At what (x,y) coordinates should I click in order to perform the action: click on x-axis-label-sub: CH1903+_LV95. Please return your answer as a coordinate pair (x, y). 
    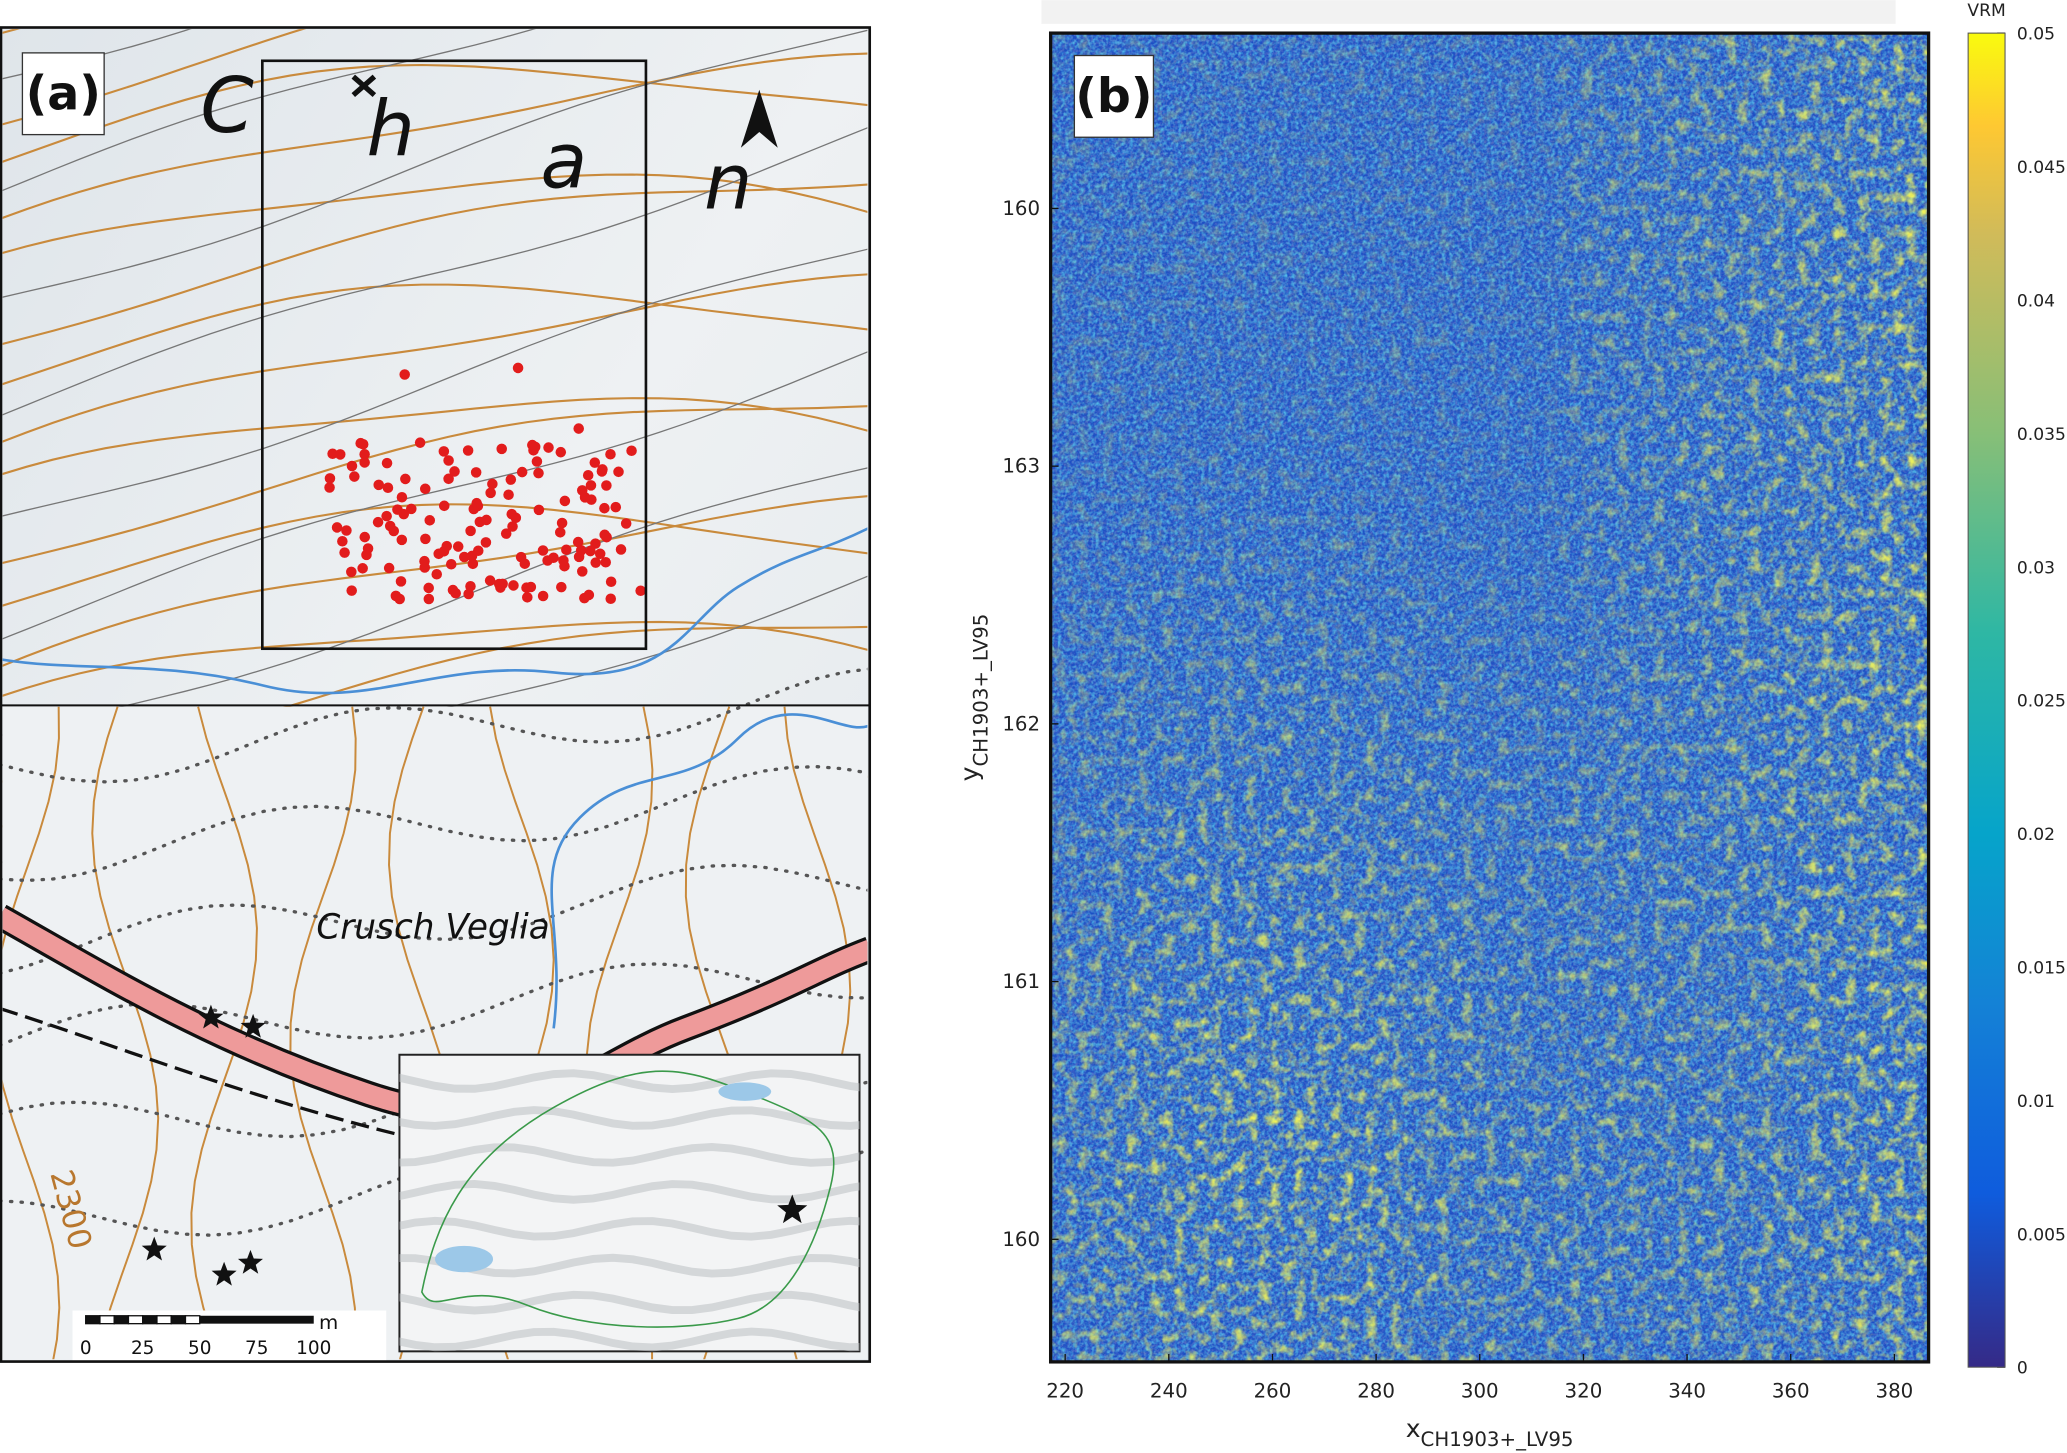
    Looking at the image, I should click on (1497, 1439).